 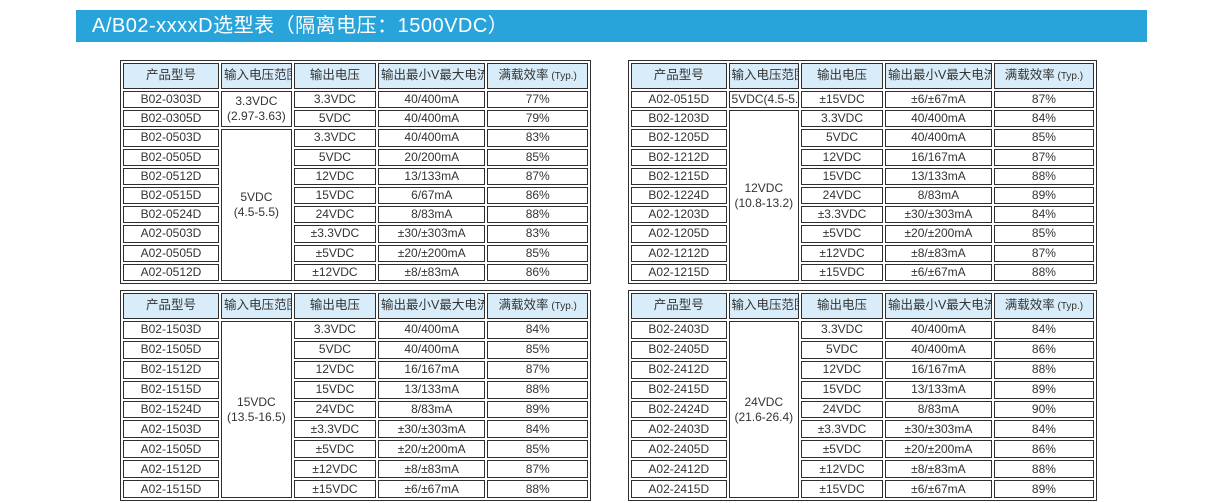 I want to click on cell-efficiency: 77%, so click(x=537, y=100).